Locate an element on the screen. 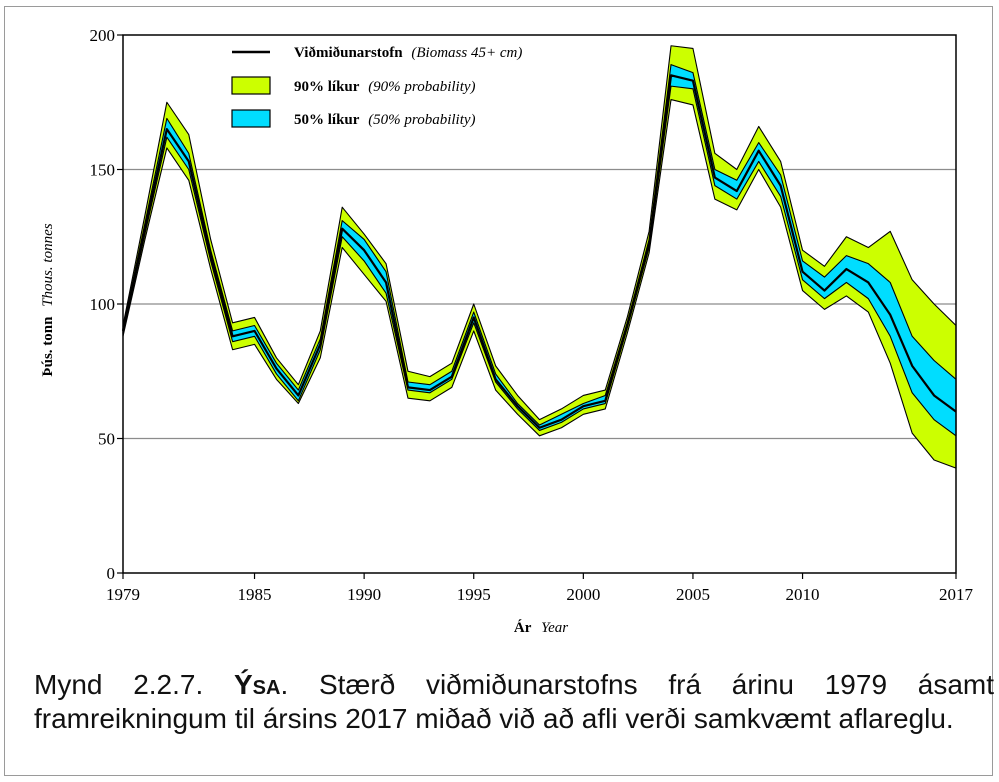 The width and height of the screenshot is (999, 782). x-tick-label: 2000 is located at coordinates (583, 594).